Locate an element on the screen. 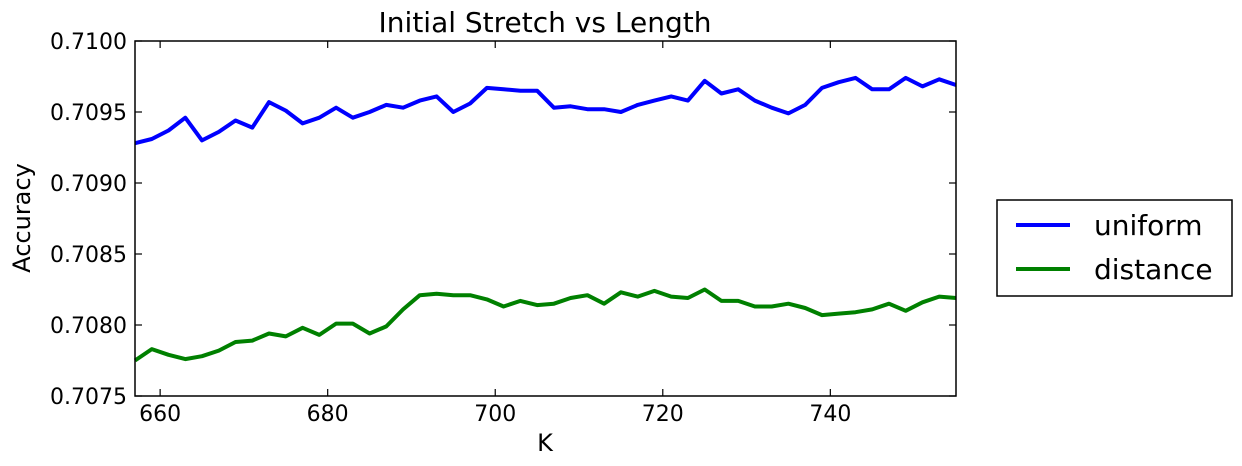  x-tick-label: 700 is located at coordinates (495, 414).